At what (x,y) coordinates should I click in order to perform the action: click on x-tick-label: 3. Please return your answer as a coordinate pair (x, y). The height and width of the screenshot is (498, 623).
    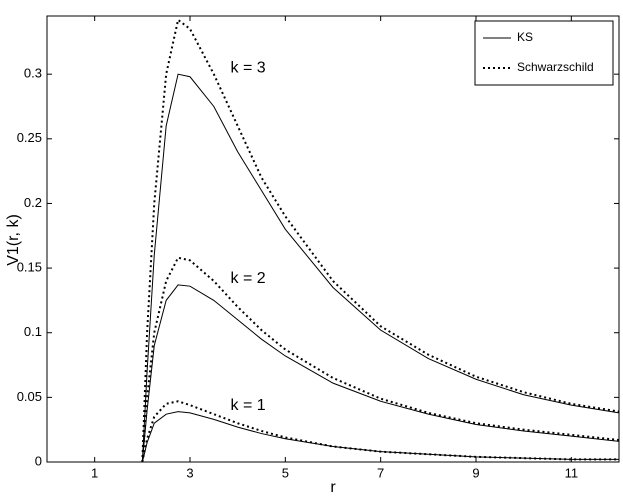
    Looking at the image, I should click on (189, 472).